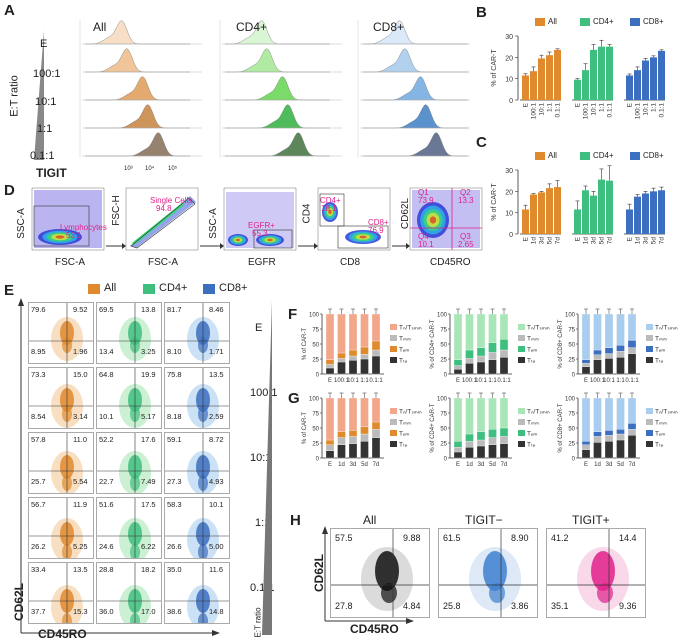  I want to click on ytick-label-2: 20, so click(509, 192).